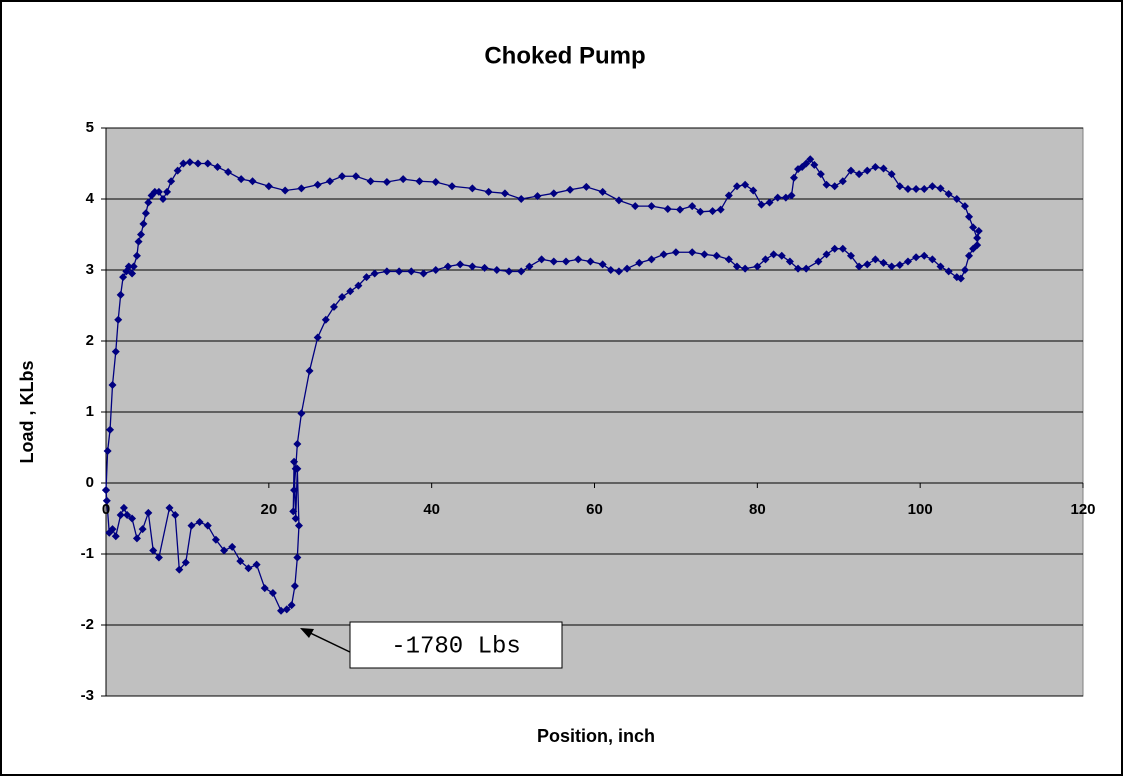 The image size is (1123, 776). What do you see at coordinates (90, 340) in the screenshot?
I see `y-tick-label: 2` at bounding box center [90, 340].